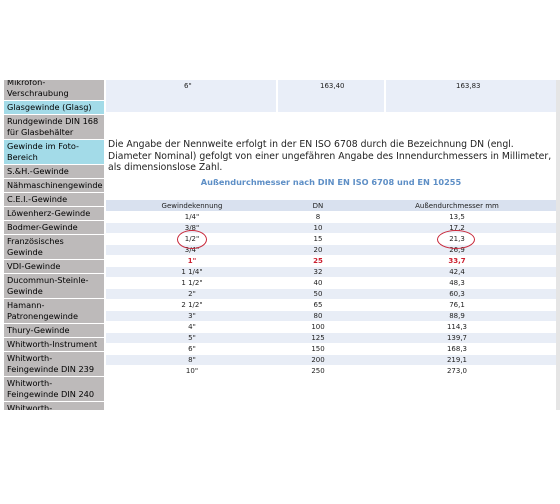 This screenshot has height=504, width=560. I want to click on table-row: 3" 80 88,9, so click(331, 316).